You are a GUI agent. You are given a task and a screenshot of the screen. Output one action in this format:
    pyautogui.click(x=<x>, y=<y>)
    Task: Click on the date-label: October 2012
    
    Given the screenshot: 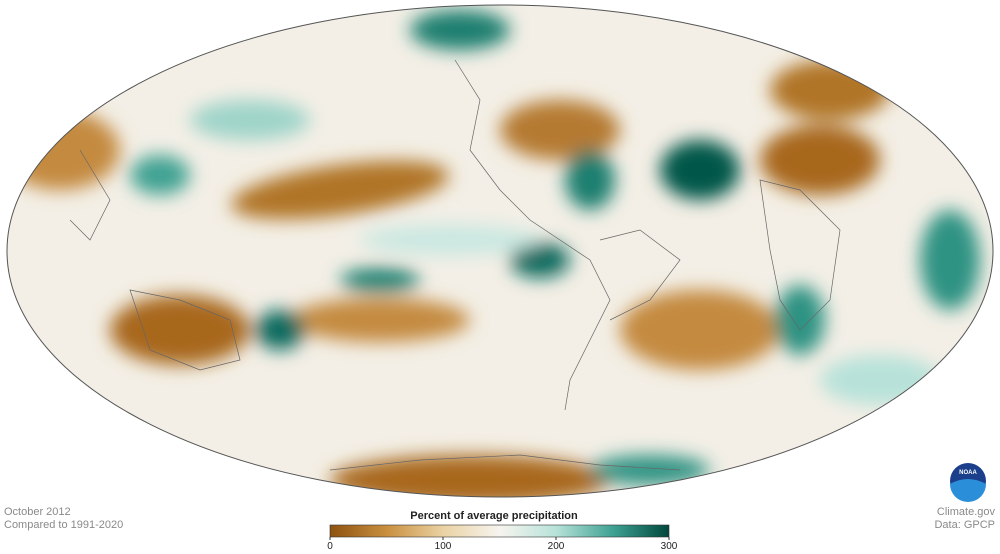 What is the action you would take?
    pyautogui.click(x=37, y=512)
    